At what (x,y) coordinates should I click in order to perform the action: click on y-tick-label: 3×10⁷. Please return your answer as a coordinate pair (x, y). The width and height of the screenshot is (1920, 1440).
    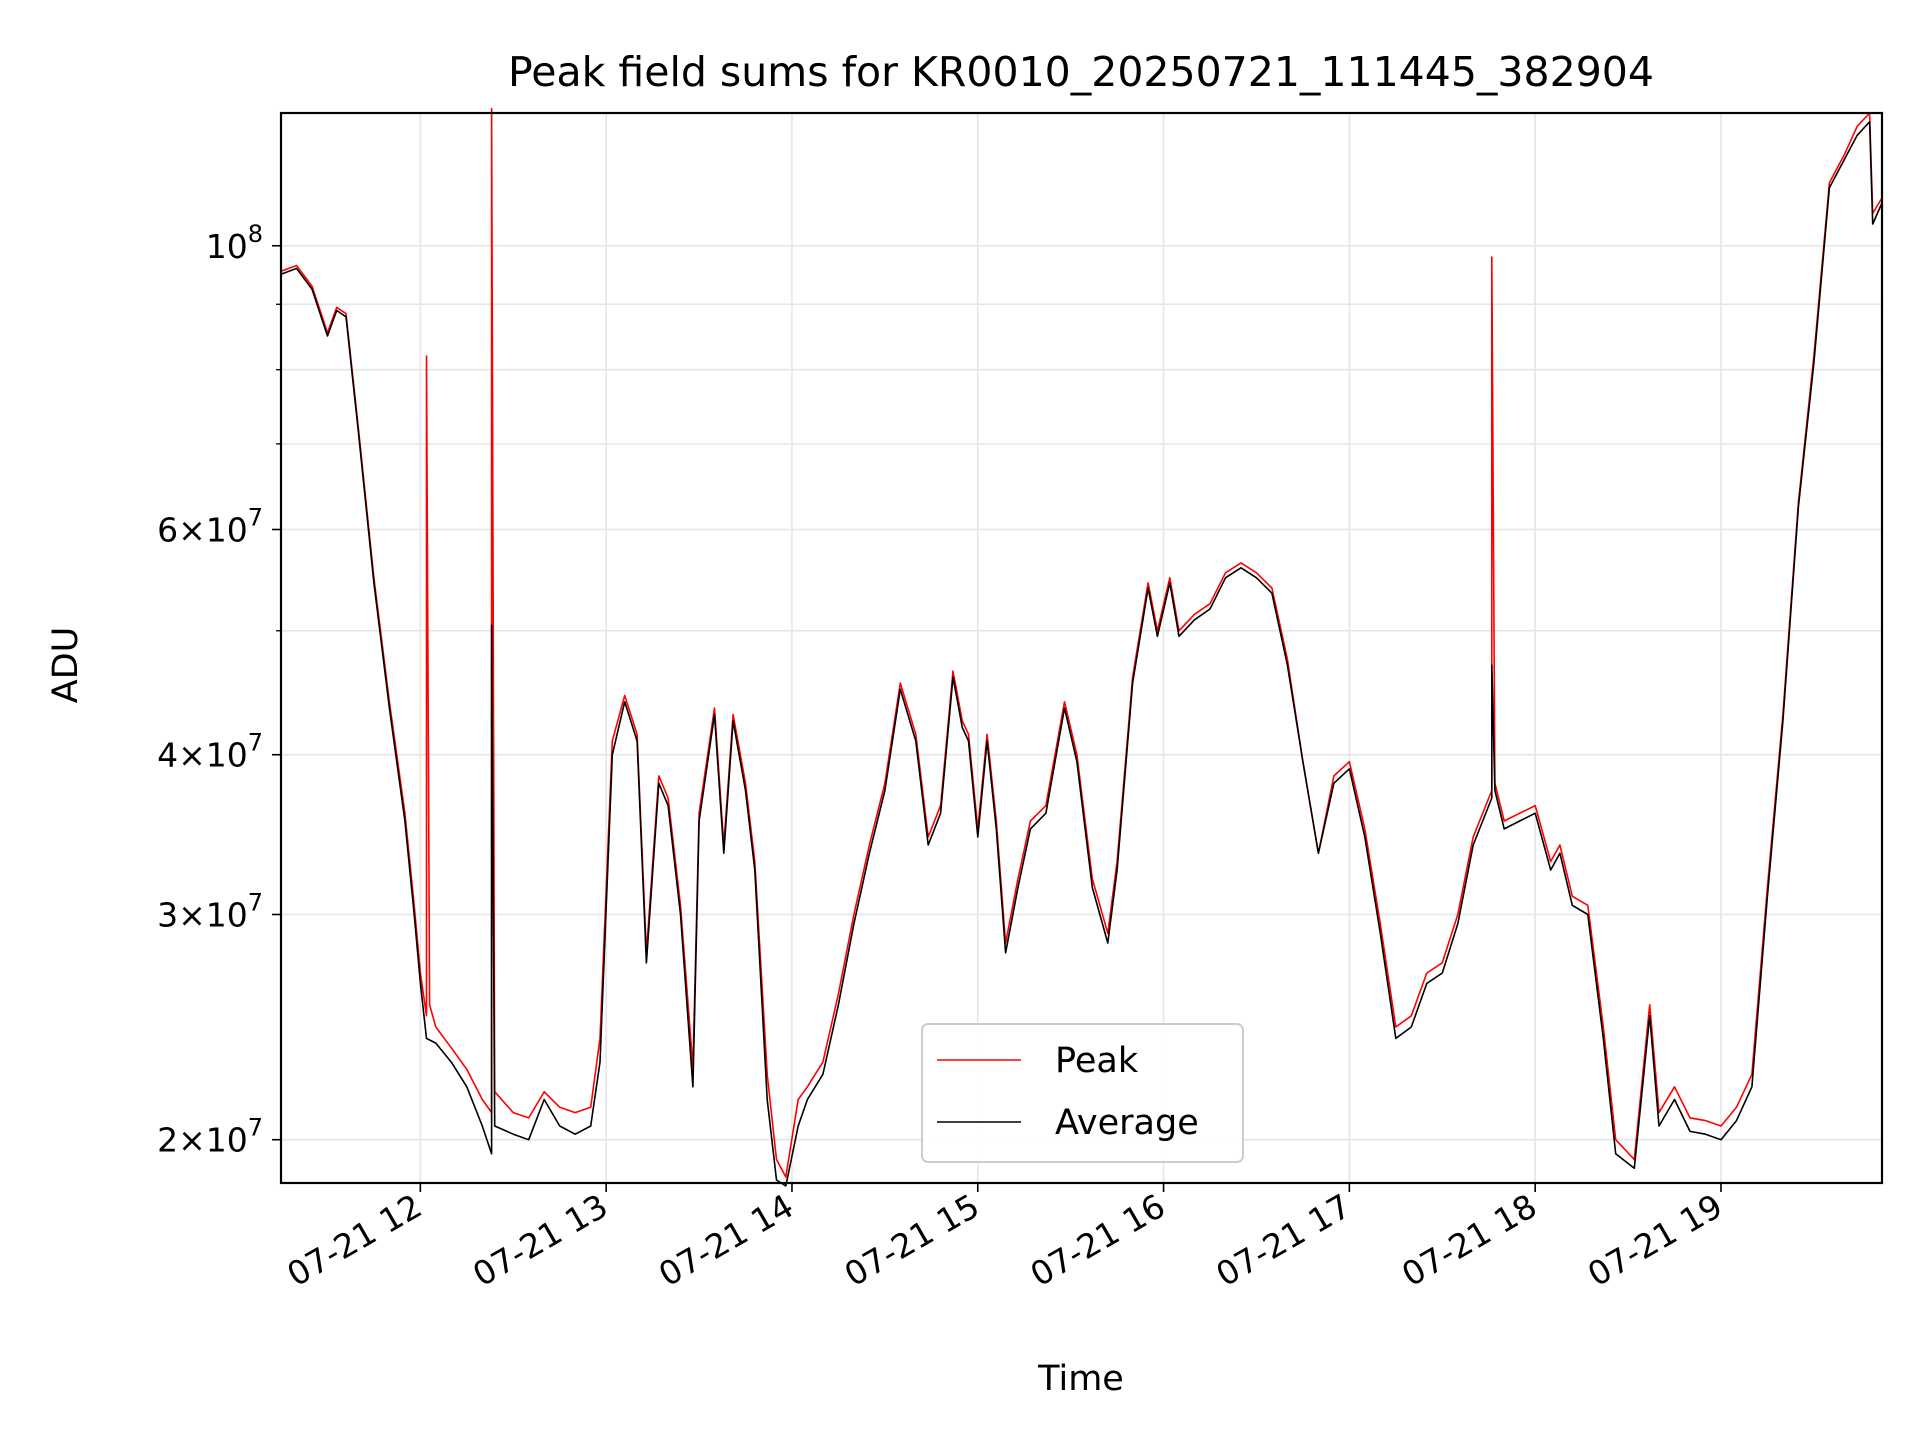
    Looking at the image, I should click on (210, 911).